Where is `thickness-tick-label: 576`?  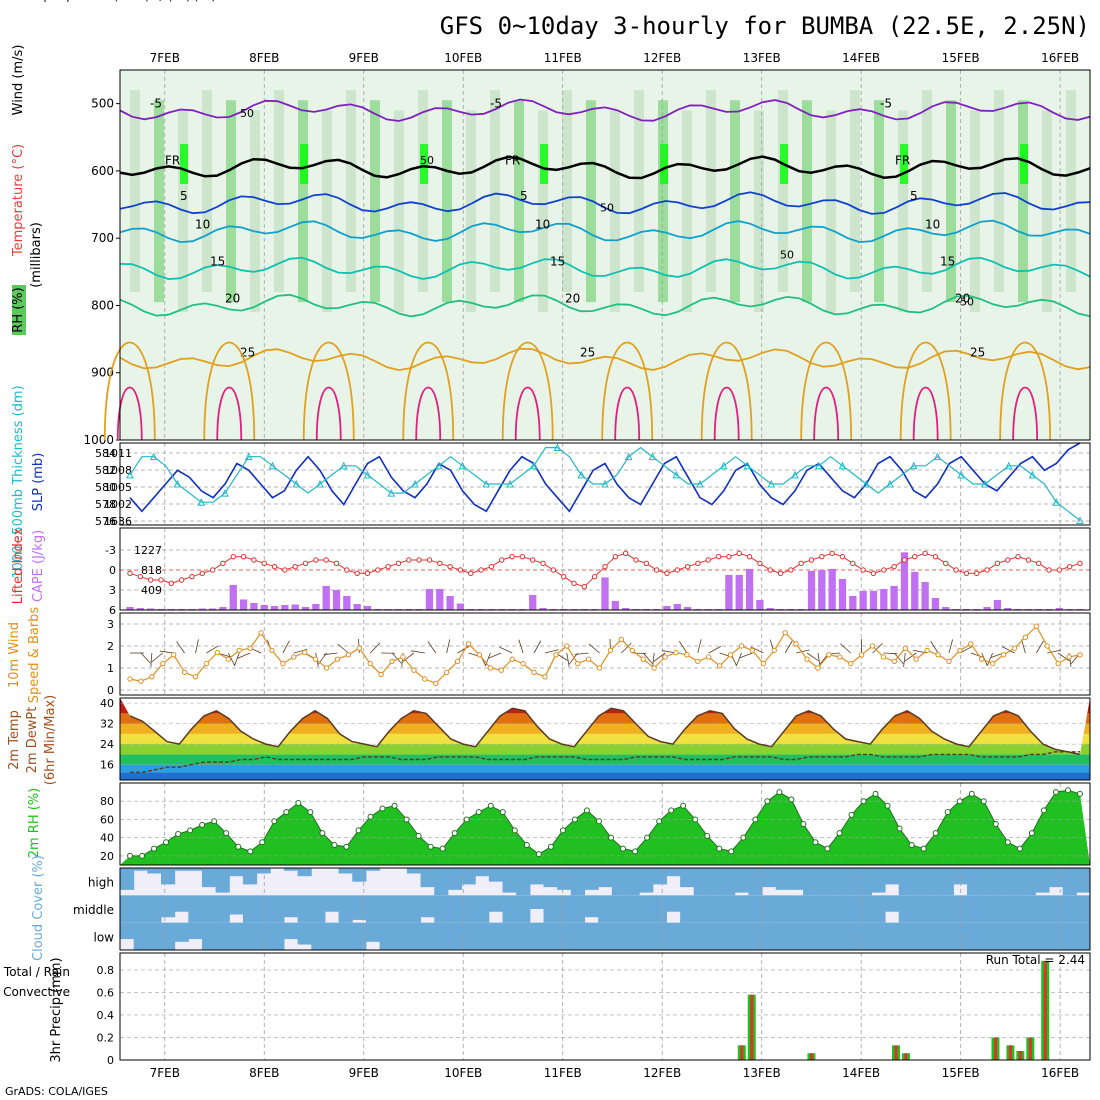 thickness-tick-label: 576 is located at coordinates (105, 521).